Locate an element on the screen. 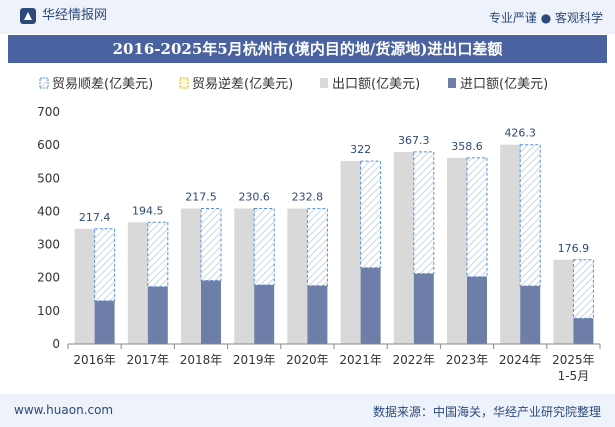 The width and height of the screenshot is (615, 427). surplus-data-label: 367.3 is located at coordinates (414, 140).